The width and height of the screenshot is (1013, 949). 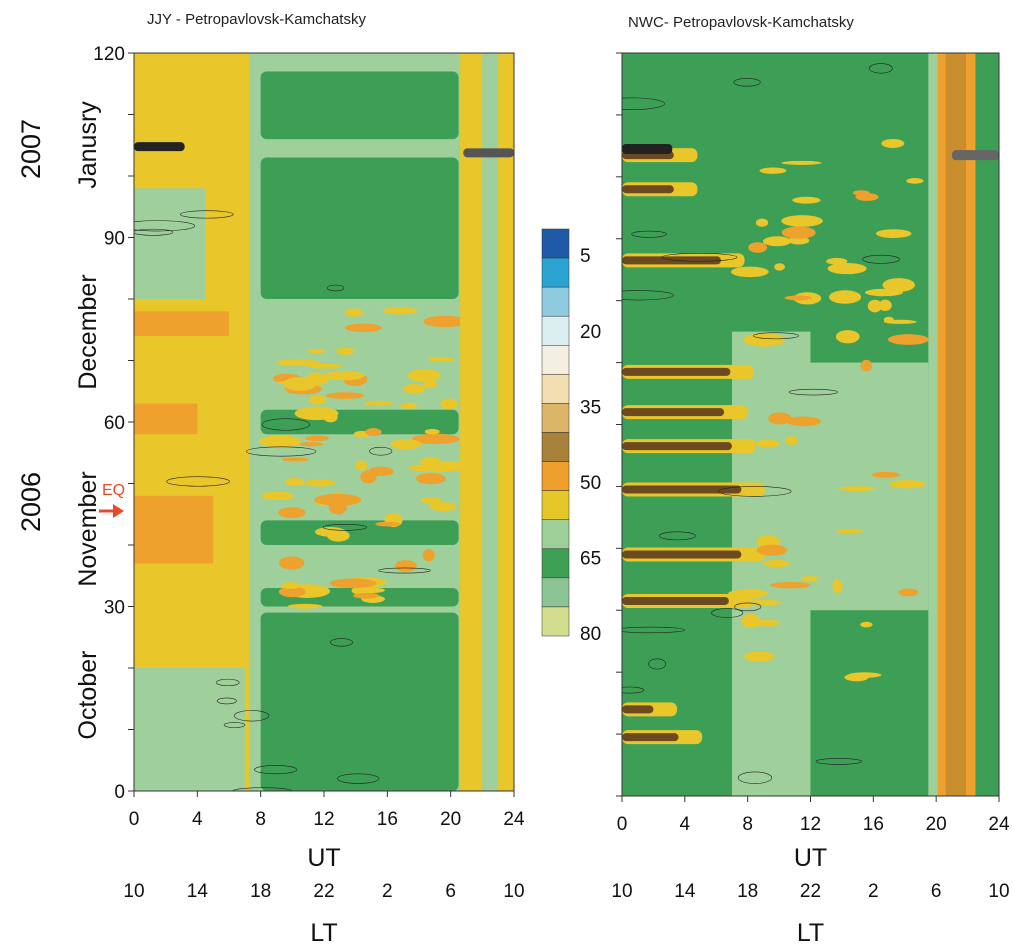 I want to click on y-tick-label: 0, so click(x=119, y=792).